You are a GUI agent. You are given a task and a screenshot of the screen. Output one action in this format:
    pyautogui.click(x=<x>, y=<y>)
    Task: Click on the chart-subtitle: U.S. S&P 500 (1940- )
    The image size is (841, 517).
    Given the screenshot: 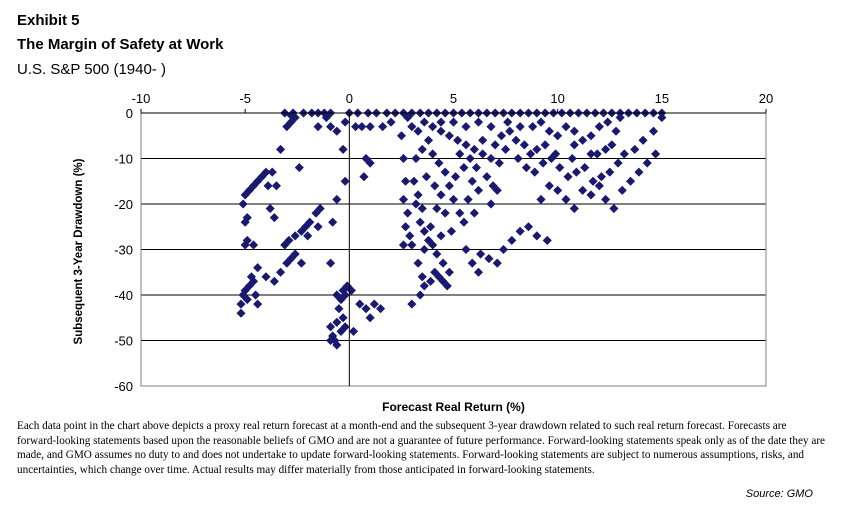 What is the action you would take?
    pyautogui.click(x=91, y=69)
    